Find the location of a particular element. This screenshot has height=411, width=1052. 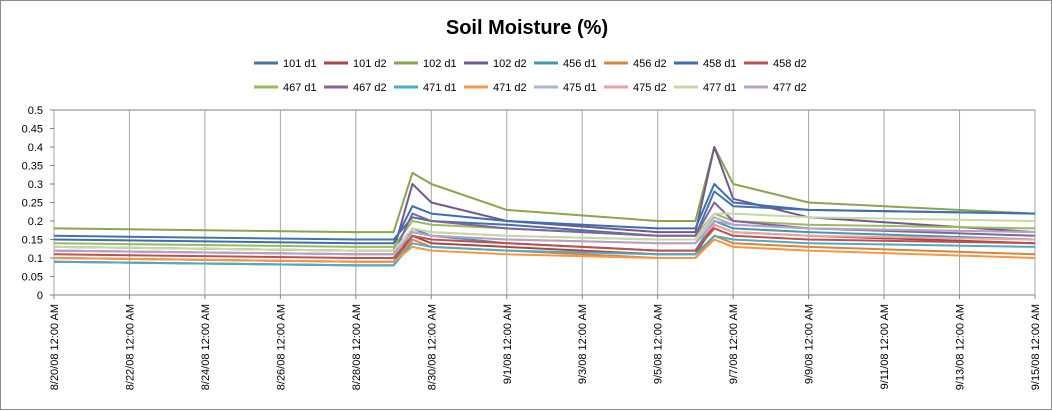

series-line-471-d1 is located at coordinates (544, 250).